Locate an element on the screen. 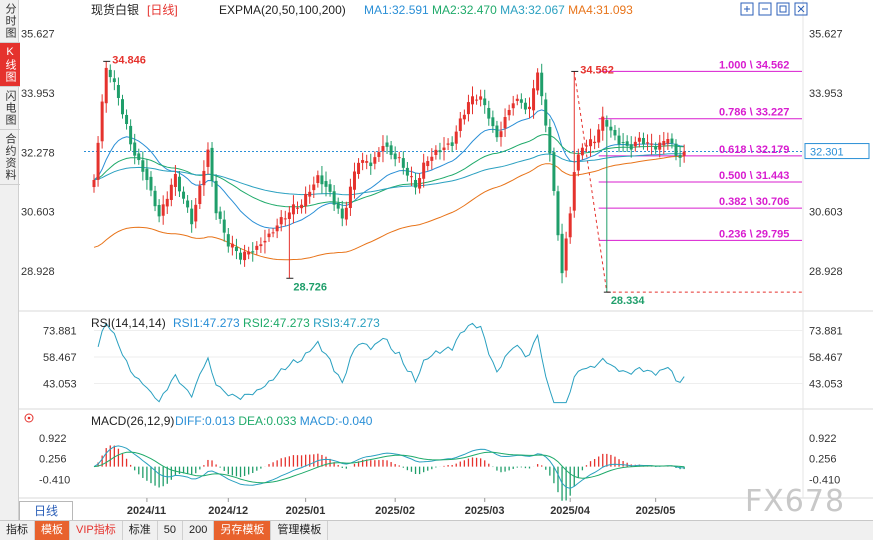 This screenshot has width=873, height=540. vip-indicator-button: VIP指标 is located at coordinates (96, 530).